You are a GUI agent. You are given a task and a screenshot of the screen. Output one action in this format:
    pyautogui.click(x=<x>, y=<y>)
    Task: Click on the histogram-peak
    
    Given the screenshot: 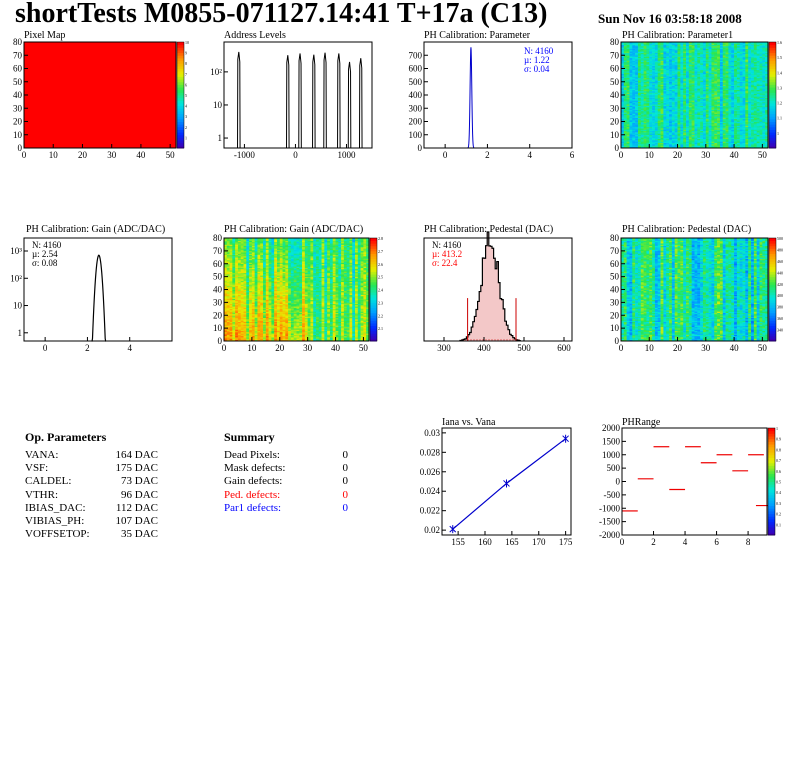 What is the action you would take?
    pyautogui.click(x=300, y=101)
    